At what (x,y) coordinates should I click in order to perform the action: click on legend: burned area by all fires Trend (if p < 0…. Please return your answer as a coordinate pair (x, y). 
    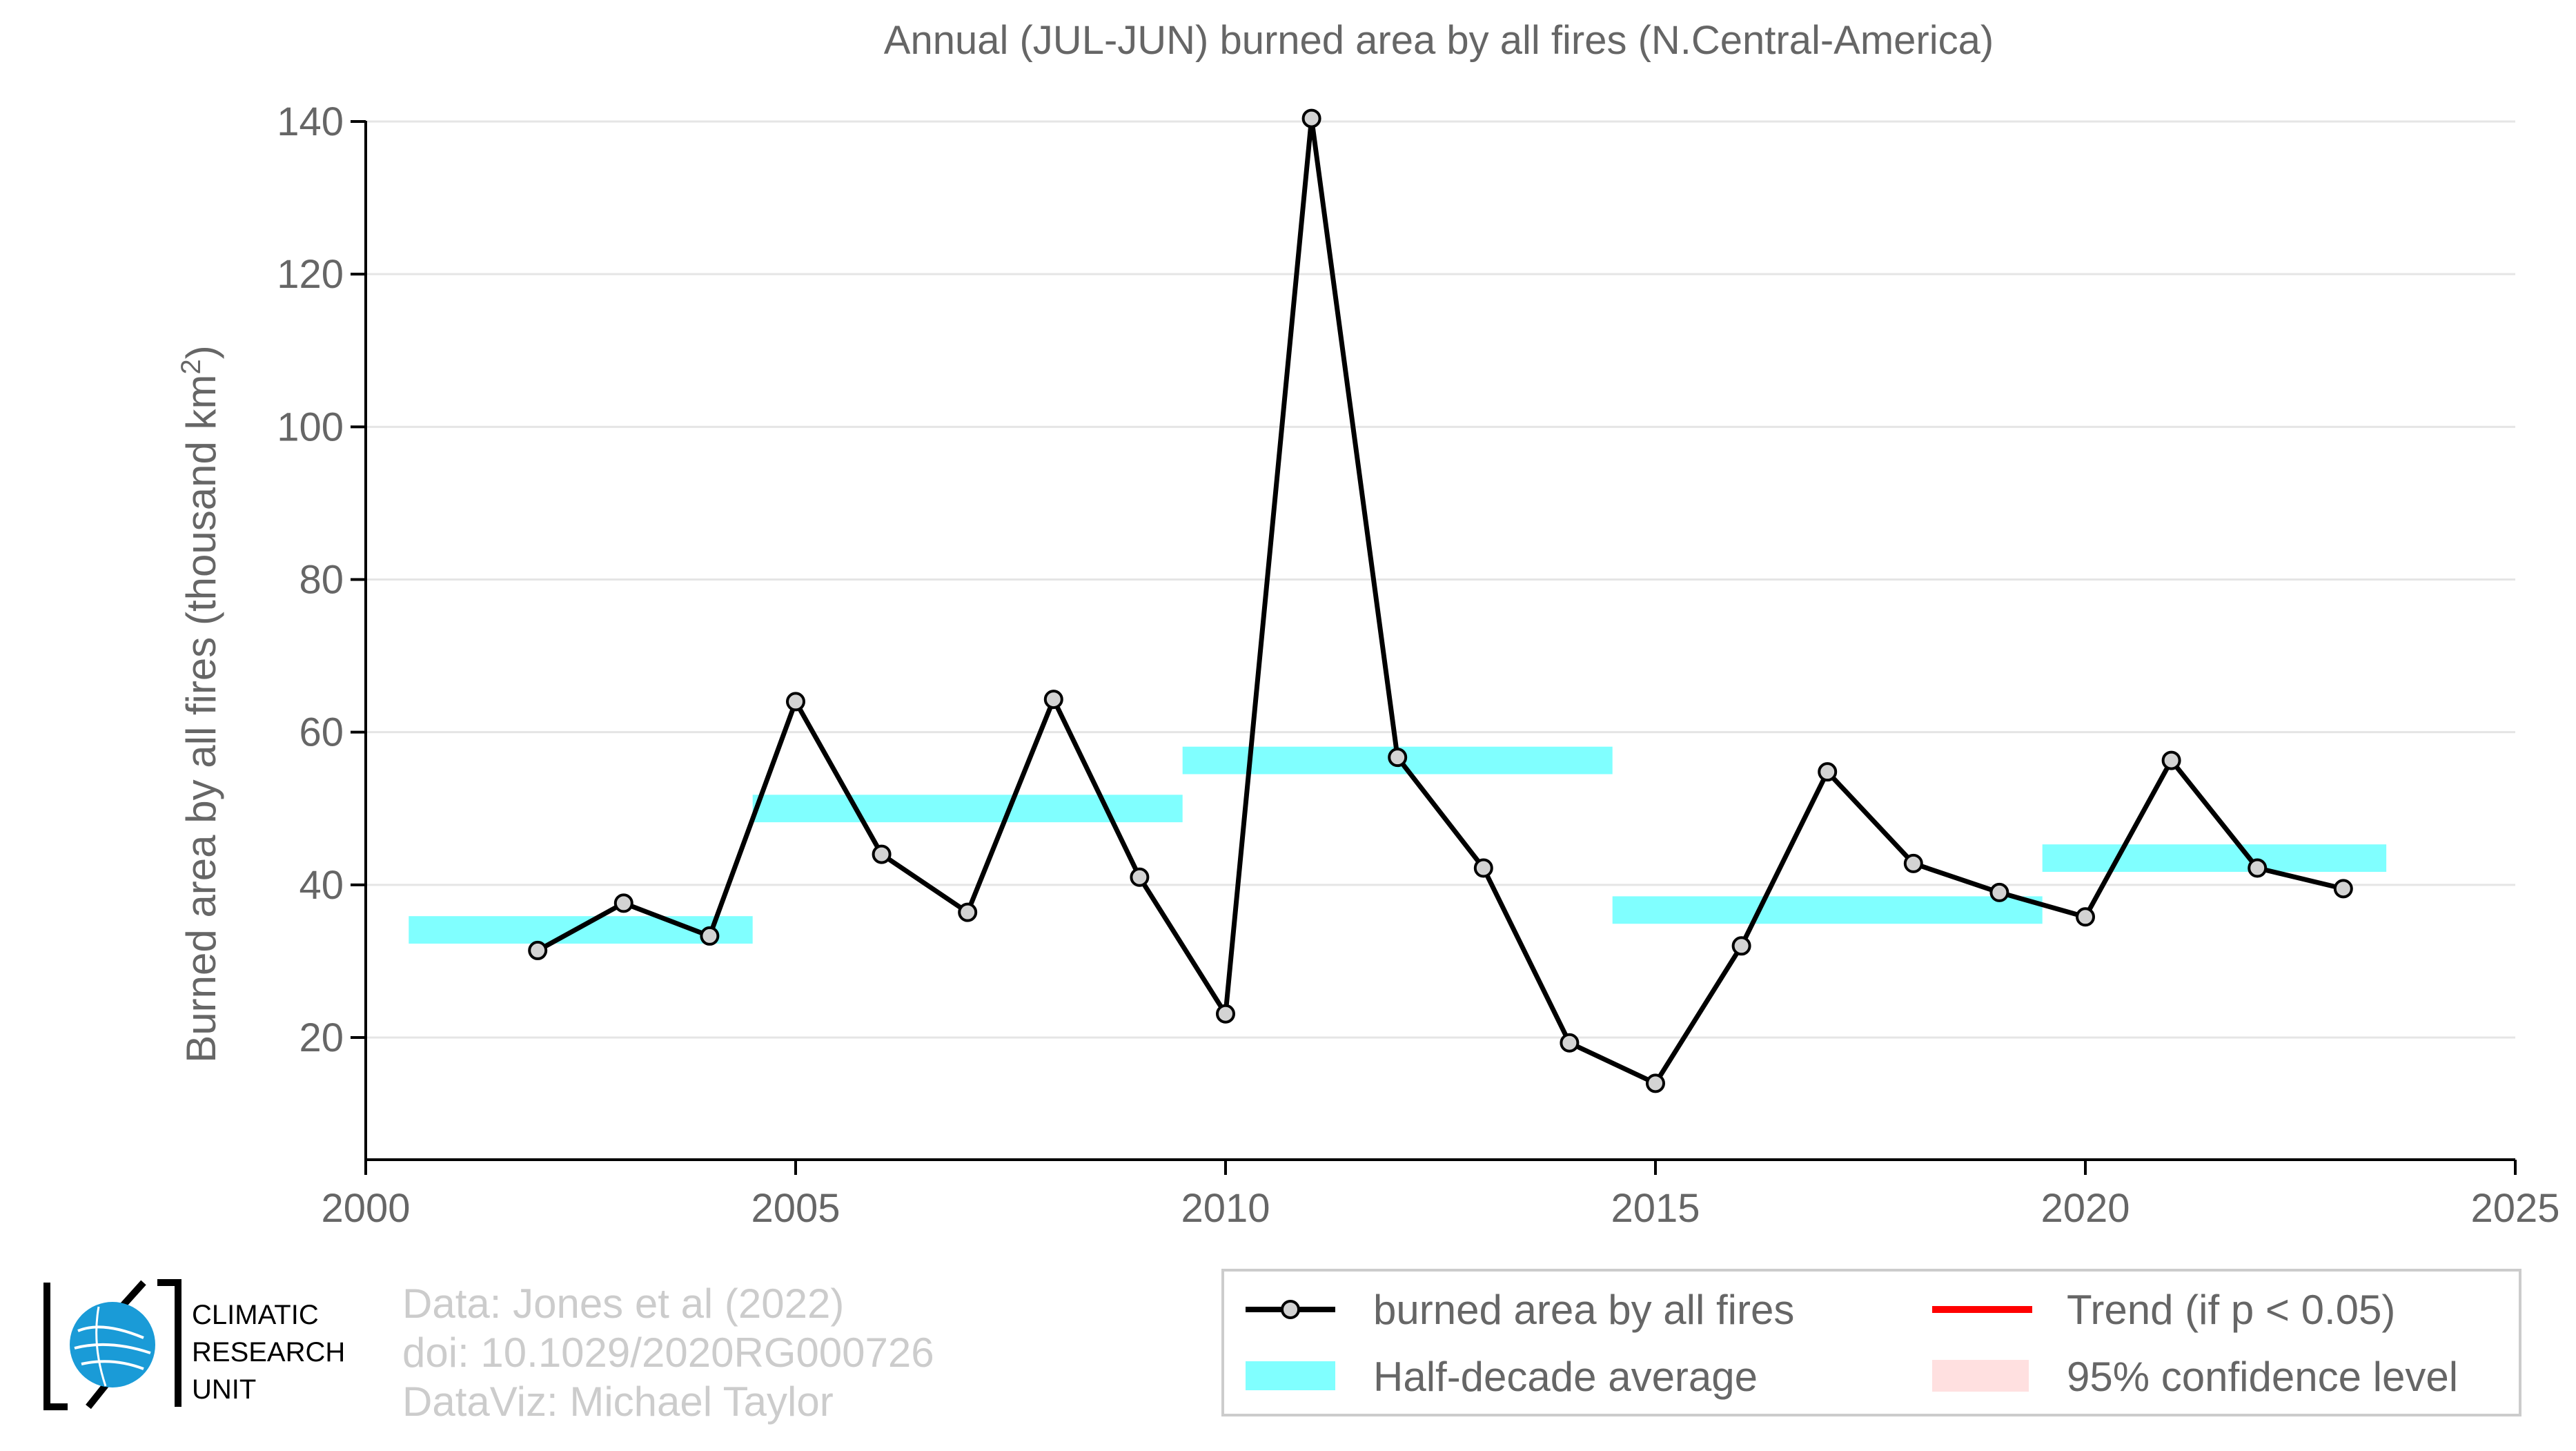
    Looking at the image, I should click on (1871, 1342).